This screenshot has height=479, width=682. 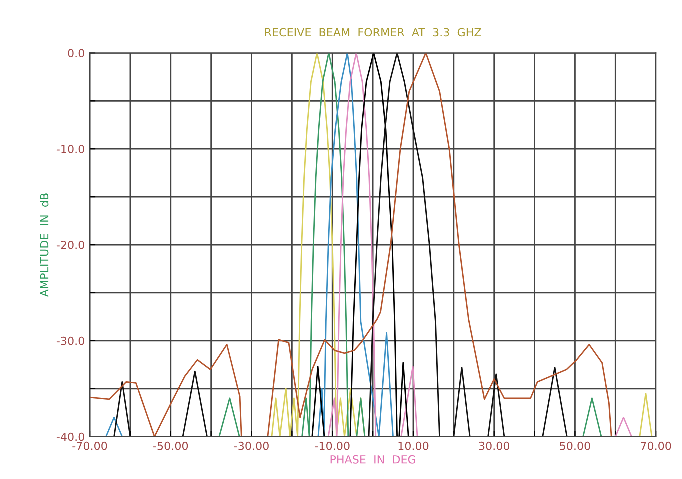 I want to click on x-tick-label: -10.00, so click(x=332, y=446).